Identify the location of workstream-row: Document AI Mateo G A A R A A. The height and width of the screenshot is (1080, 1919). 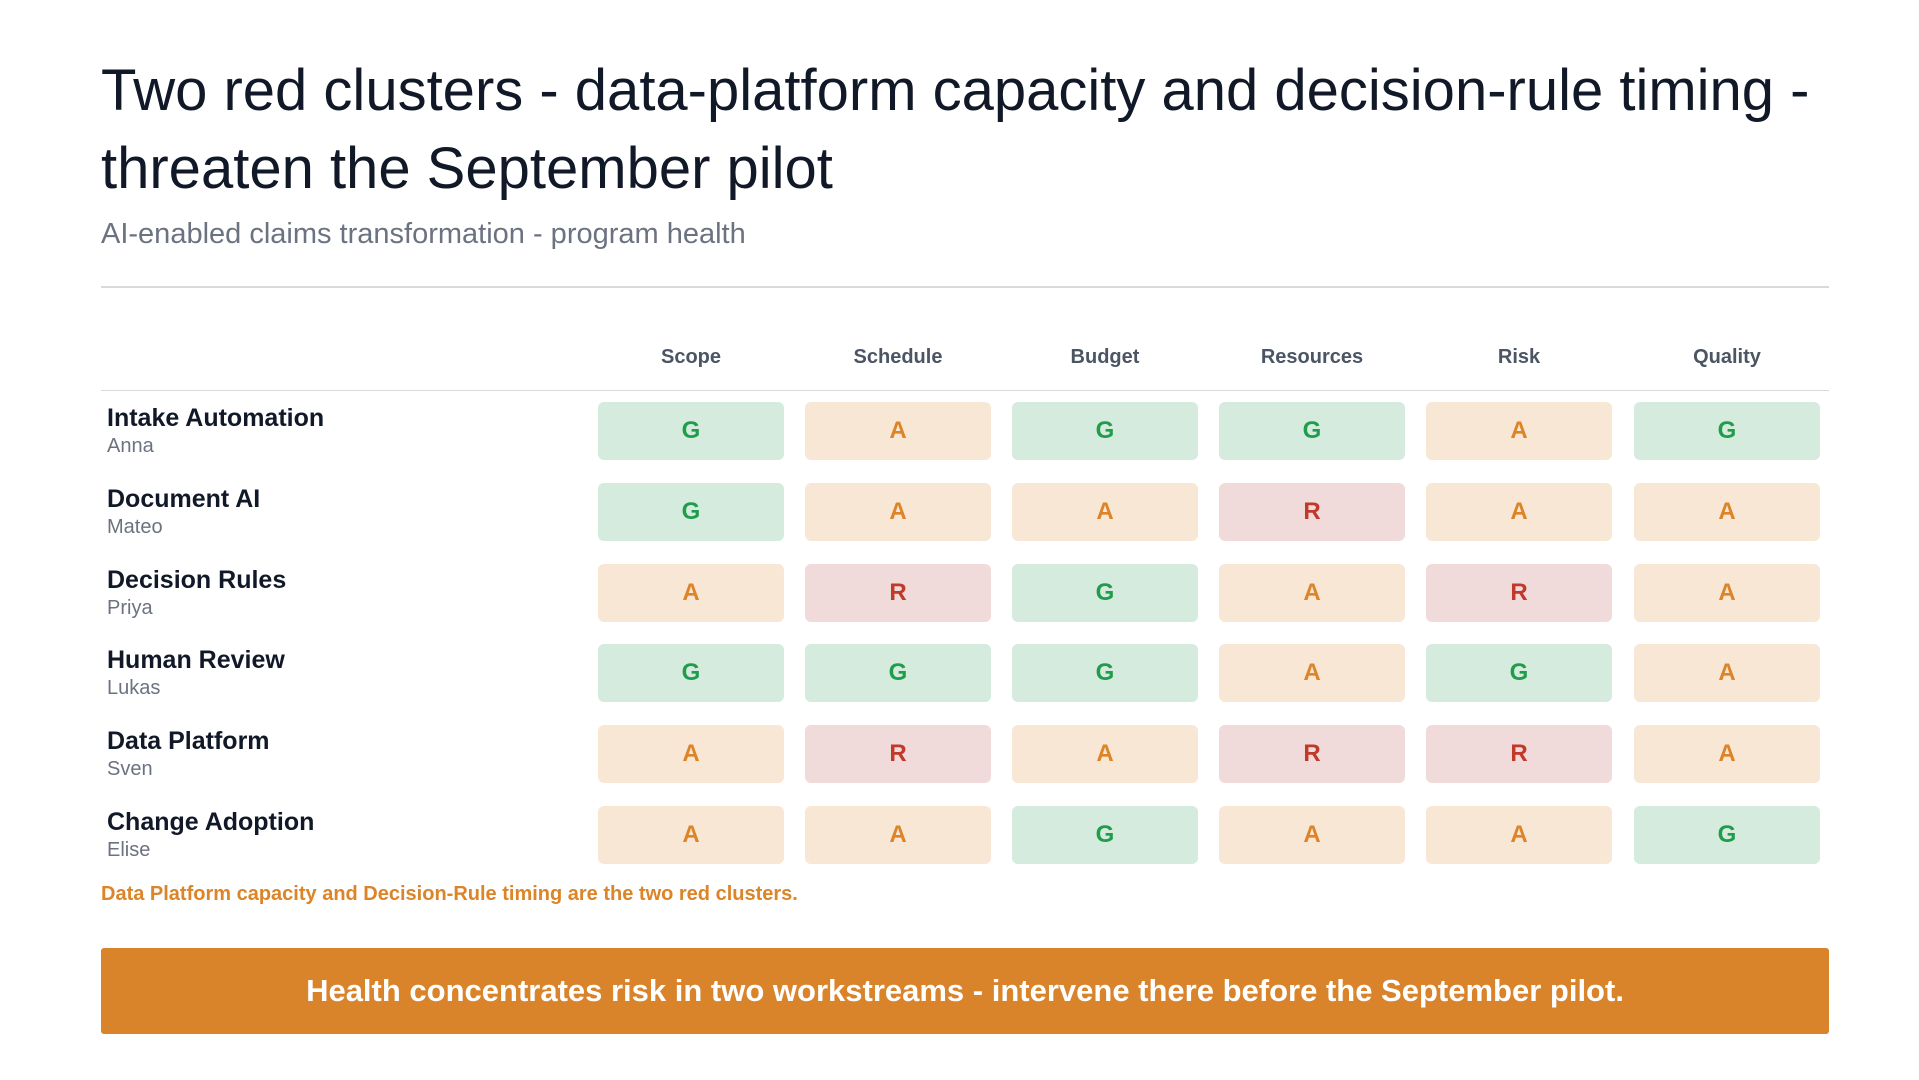
(965, 512).